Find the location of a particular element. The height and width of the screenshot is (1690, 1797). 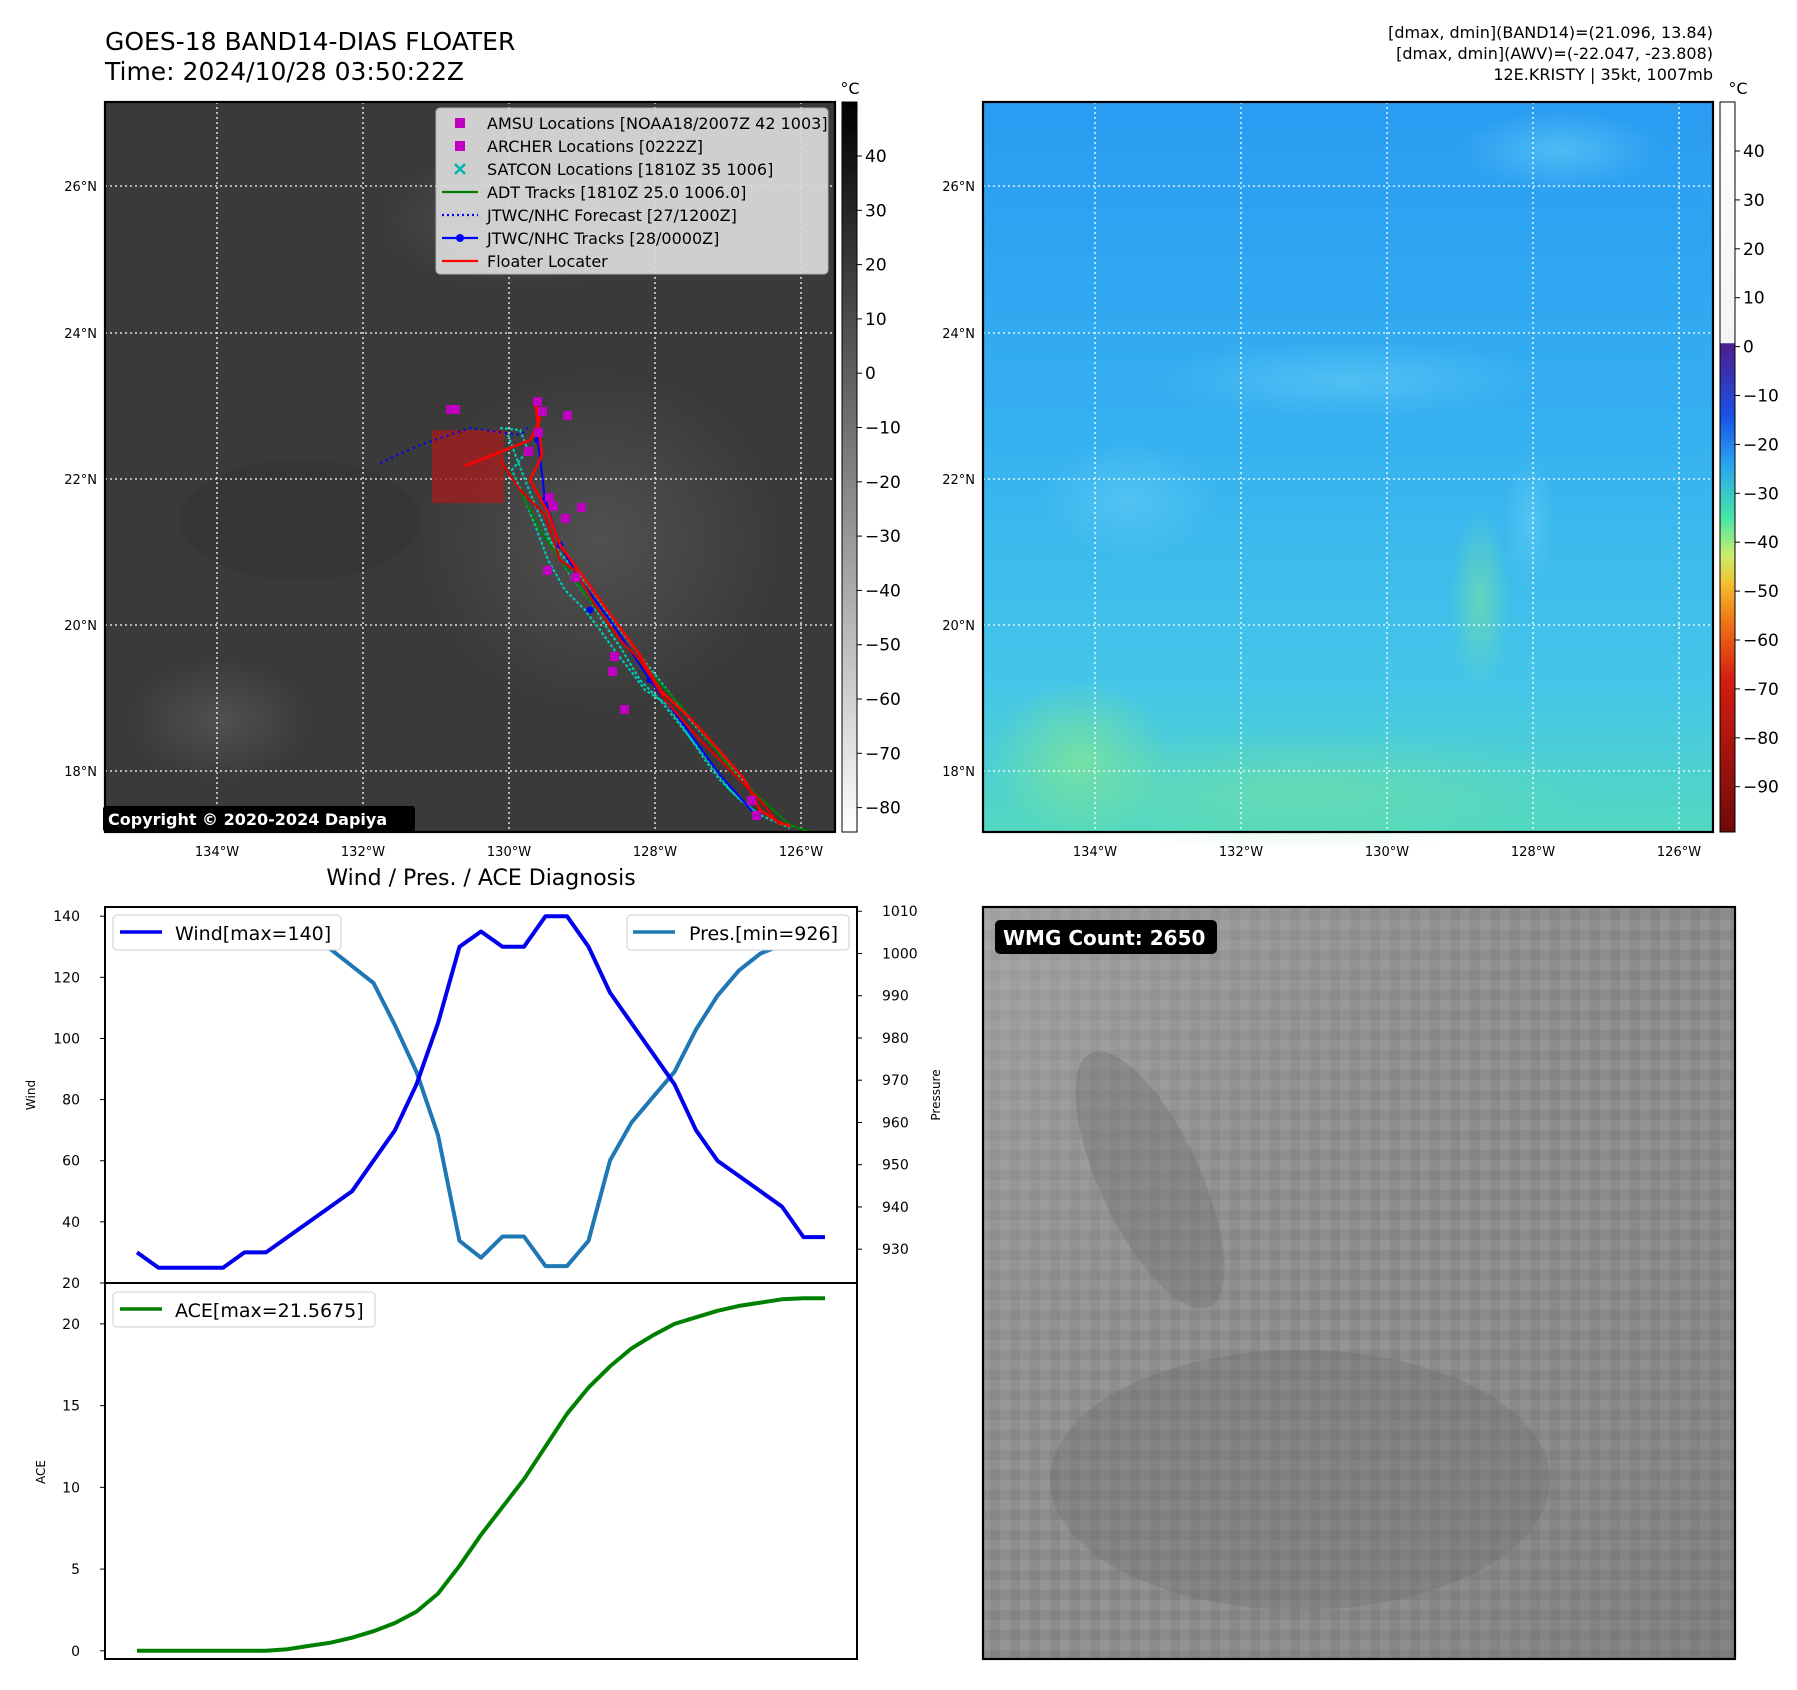

pressure-tick-label: 930 is located at coordinates (895, 1250).